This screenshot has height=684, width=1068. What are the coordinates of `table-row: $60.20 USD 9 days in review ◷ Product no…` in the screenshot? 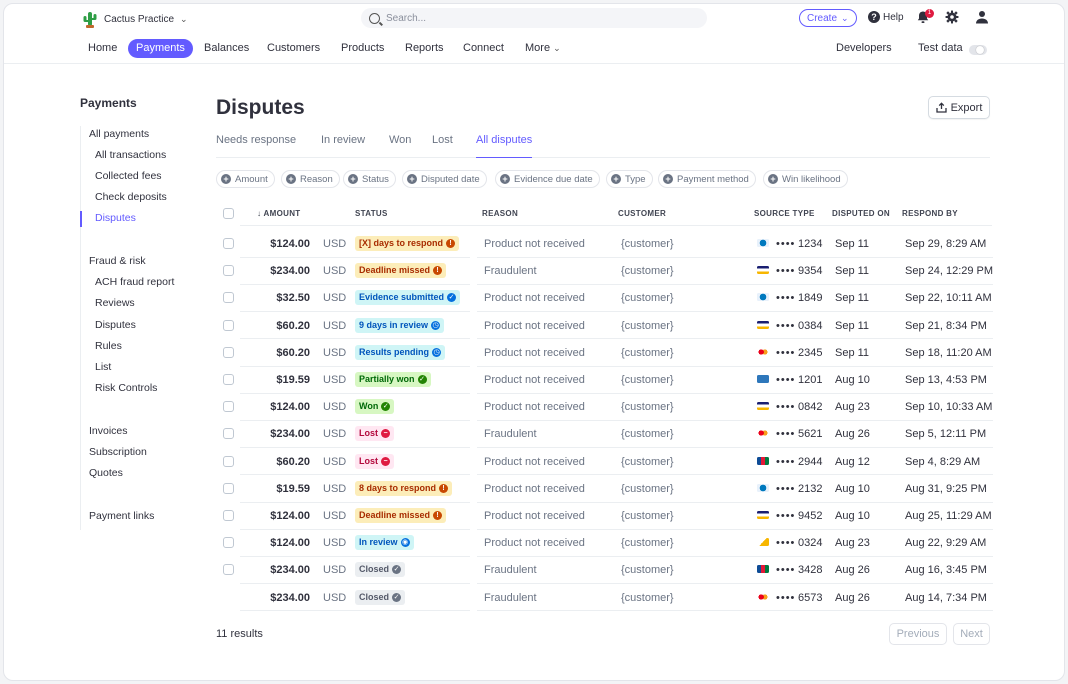 It's located at (604, 325).